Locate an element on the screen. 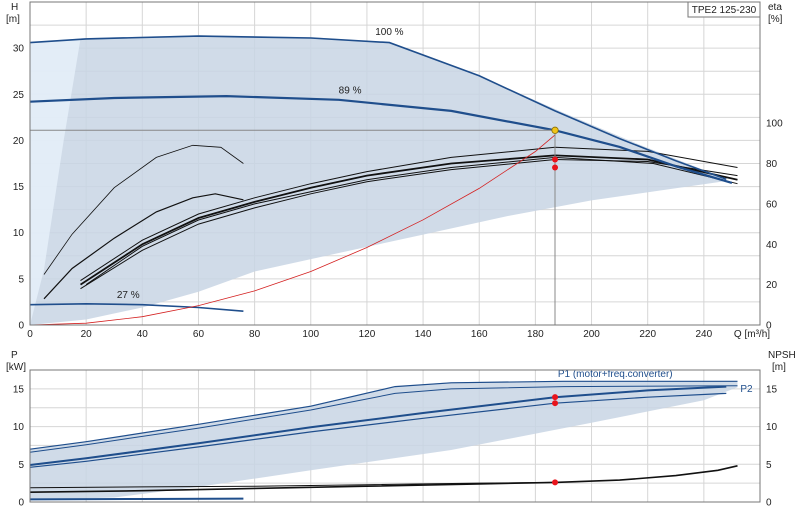 The image size is (800, 525). y2-axis-label: eta is located at coordinates (775, 7).